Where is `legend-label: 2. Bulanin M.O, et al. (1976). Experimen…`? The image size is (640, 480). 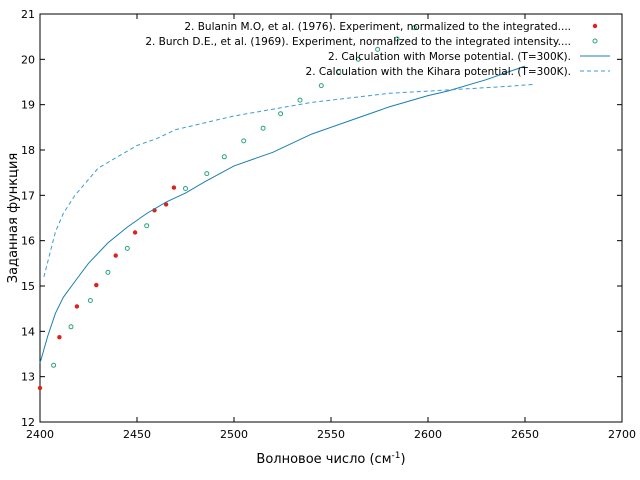
legend-label: 2. Bulanin M.O, et al. (1976). Experimen… is located at coordinates (377, 27).